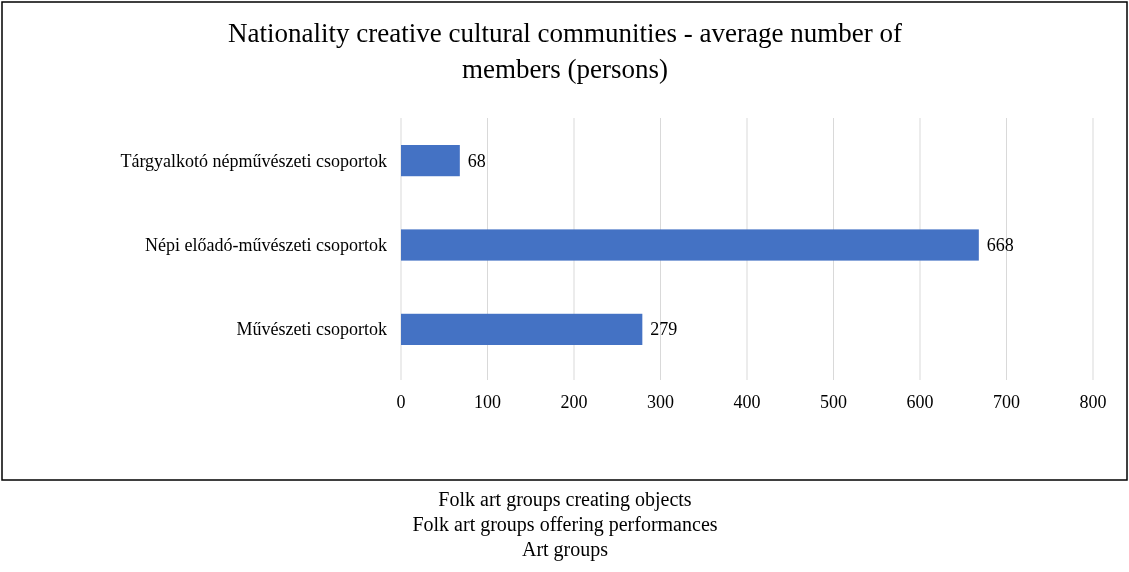  I want to click on x-tick-label: 800, so click(1093, 402).